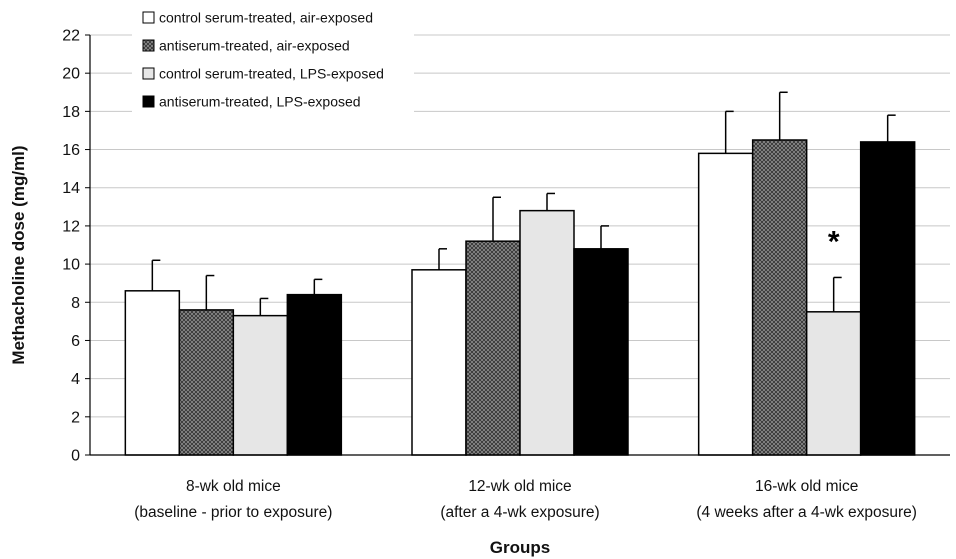 The height and width of the screenshot is (559, 956). What do you see at coordinates (233, 486) in the screenshot?
I see `x-category-label: 8-wk old mice` at bounding box center [233, 486].